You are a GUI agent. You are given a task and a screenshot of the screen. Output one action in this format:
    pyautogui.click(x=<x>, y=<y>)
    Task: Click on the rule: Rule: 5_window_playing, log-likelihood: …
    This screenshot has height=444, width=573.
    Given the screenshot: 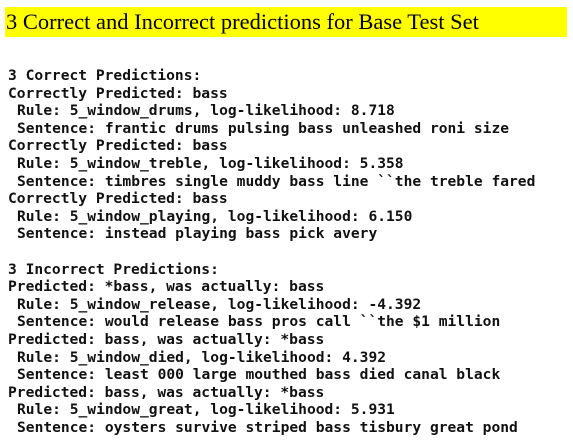 What is the action you would take?
    pyautogui.click(x=215, y=216)
    